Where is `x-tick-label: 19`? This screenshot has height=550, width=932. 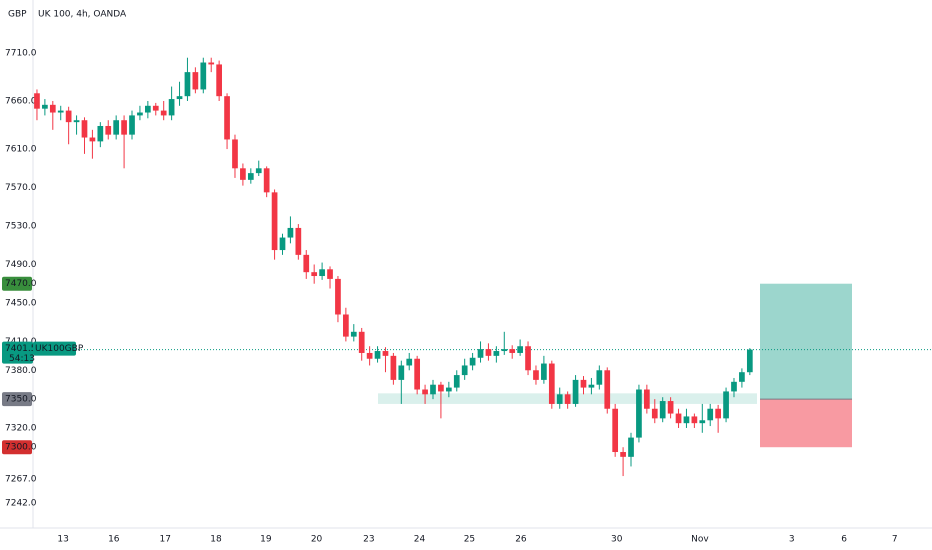 x-tick-label: 19 is located at coordinates (266, 540).